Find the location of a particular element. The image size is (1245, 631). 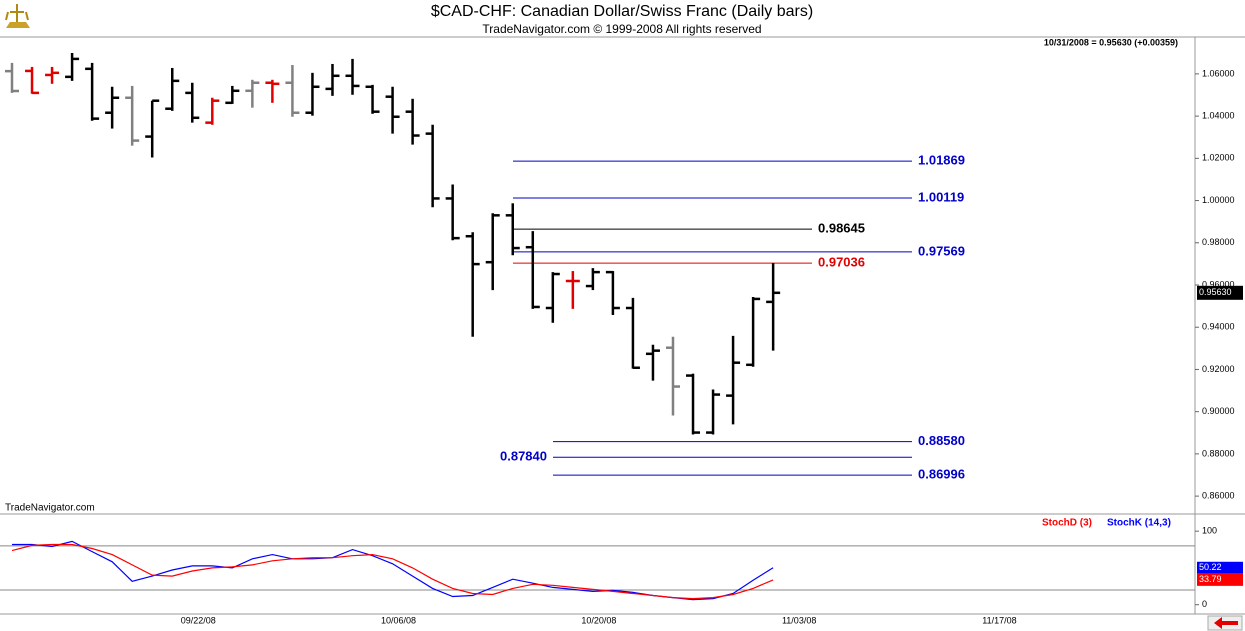

level-label: 1.00119 is located at coordinates (941, 196).